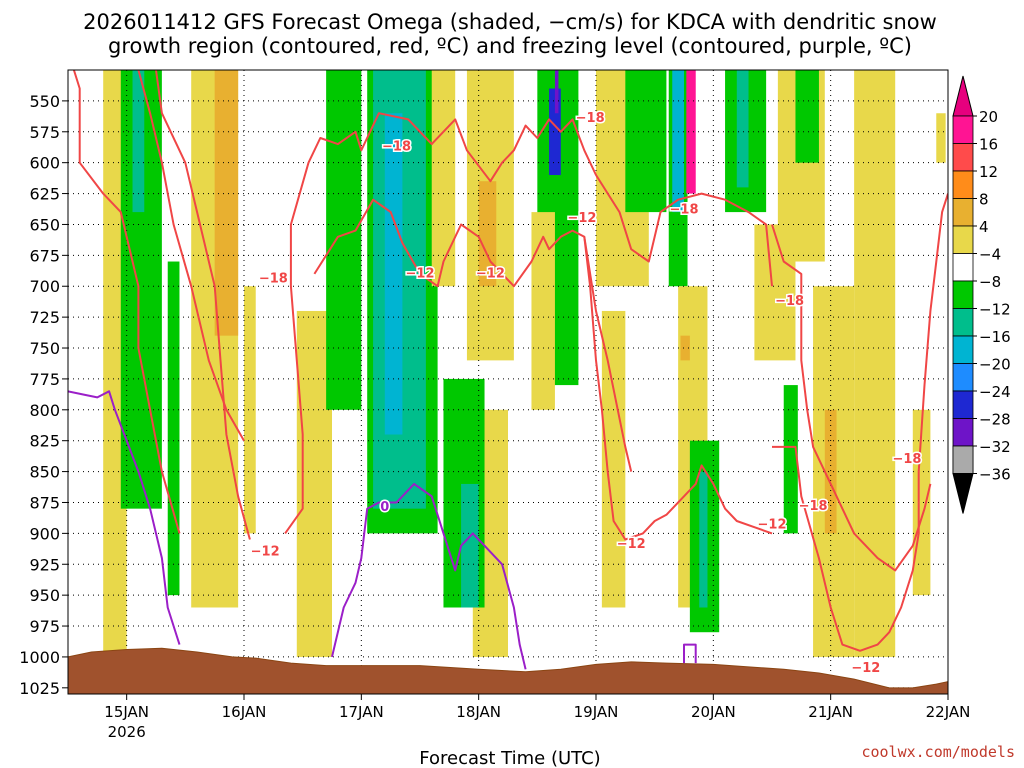  What do you see at coordinates (244, 712) in the screenshot?
I see `x-tick-label: 16JAN` at bounding box center [244, 712].